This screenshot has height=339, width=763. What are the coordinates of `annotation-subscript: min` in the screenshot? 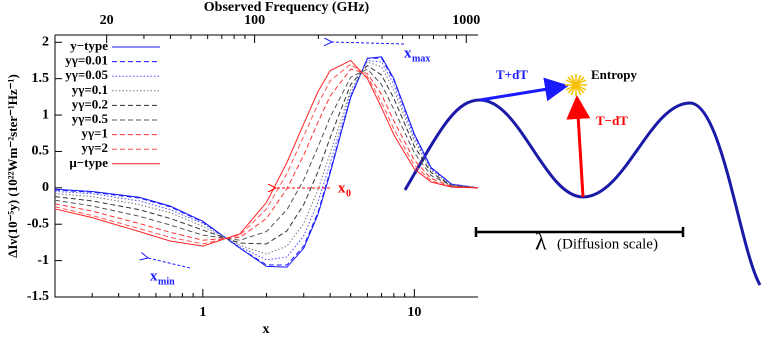 It's located at (166, 281).